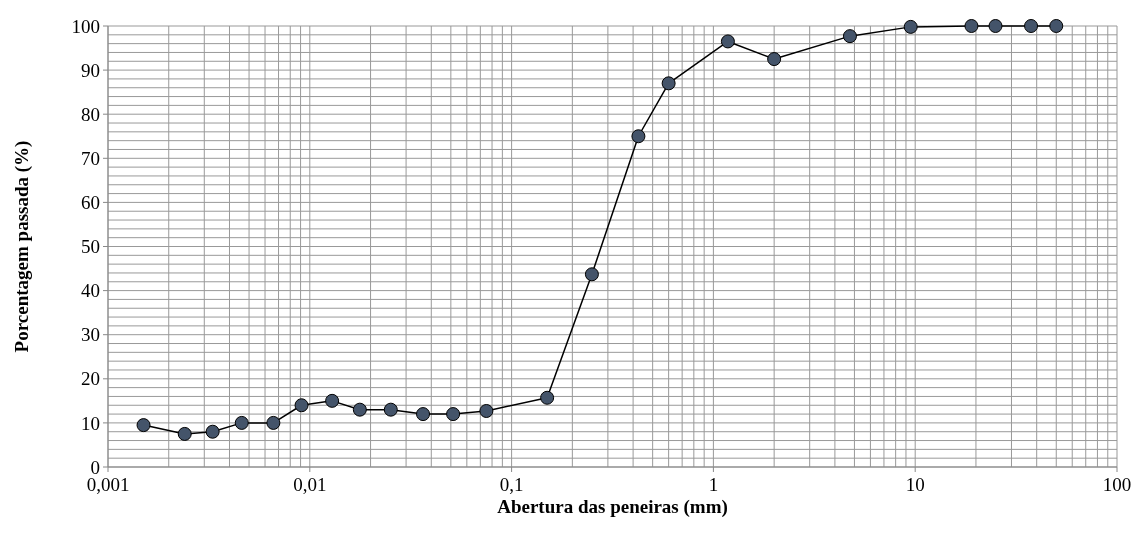  Describe the element at coordinates (90, 291) in the screenshot. I see `y-tick-label: 40` at that location.